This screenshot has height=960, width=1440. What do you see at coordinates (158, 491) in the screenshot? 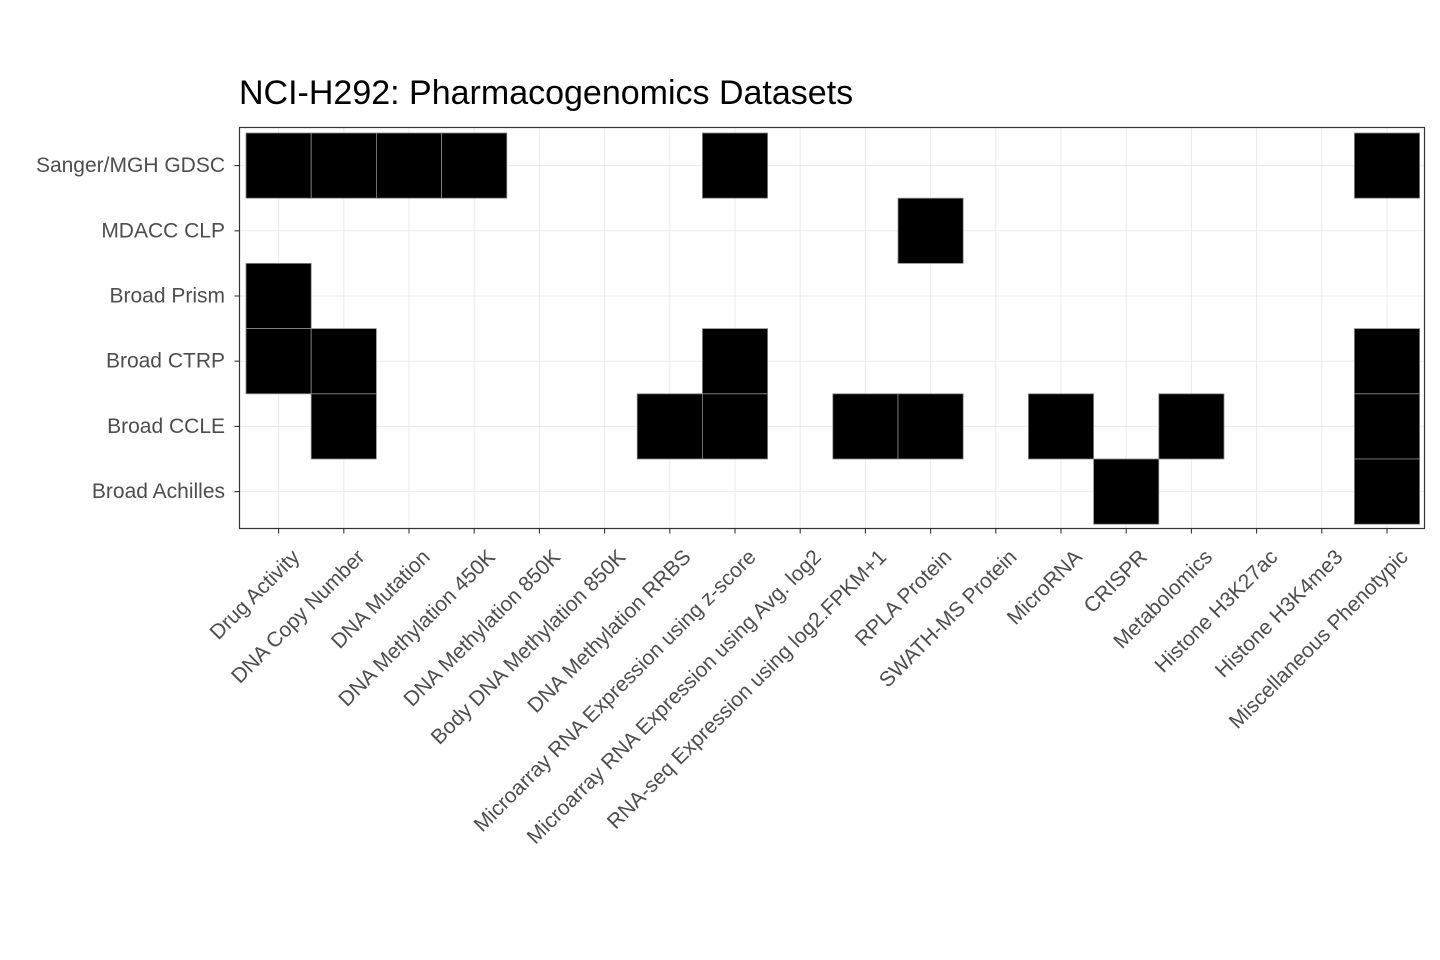
I see `y-tick-label: Broad Achilles` at bounding box center [158, 491].